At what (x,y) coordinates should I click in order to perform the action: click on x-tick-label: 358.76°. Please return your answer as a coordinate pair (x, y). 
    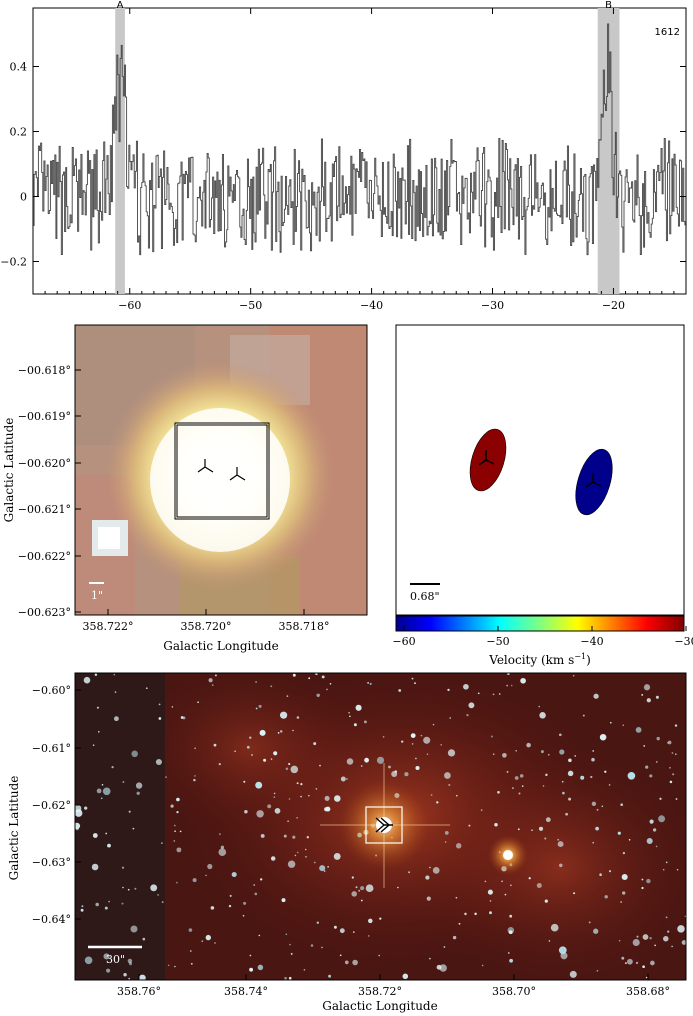
    Looking at the image, I should click on (139, 991).